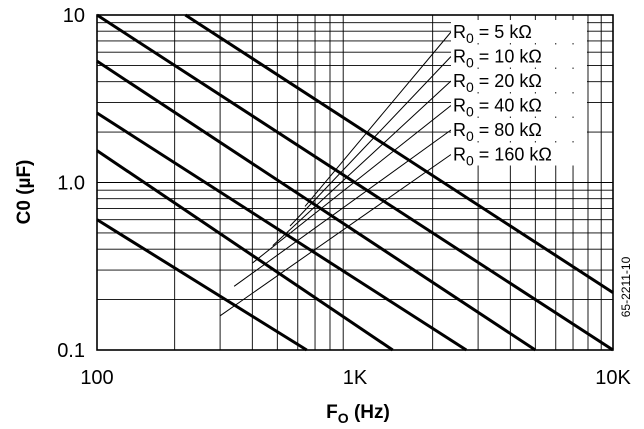 The height and width of the screenshot is (429, 644). Describe the element at coordinates (369, 412) in the screenshot. I see `x-axis-label-unit: (Hz)` at that location.